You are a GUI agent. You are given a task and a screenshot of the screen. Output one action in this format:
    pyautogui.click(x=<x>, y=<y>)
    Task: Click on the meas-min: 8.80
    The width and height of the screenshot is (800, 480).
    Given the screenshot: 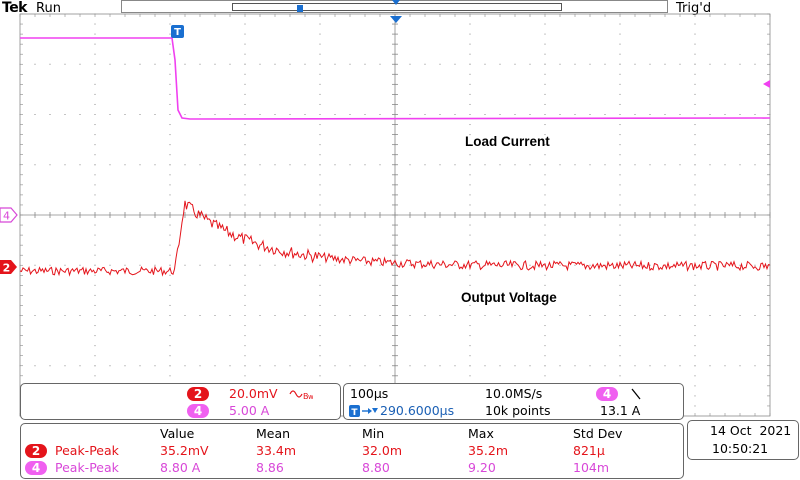 What is the action you would take?
    pyautogui.click(x=376, y=467)
    